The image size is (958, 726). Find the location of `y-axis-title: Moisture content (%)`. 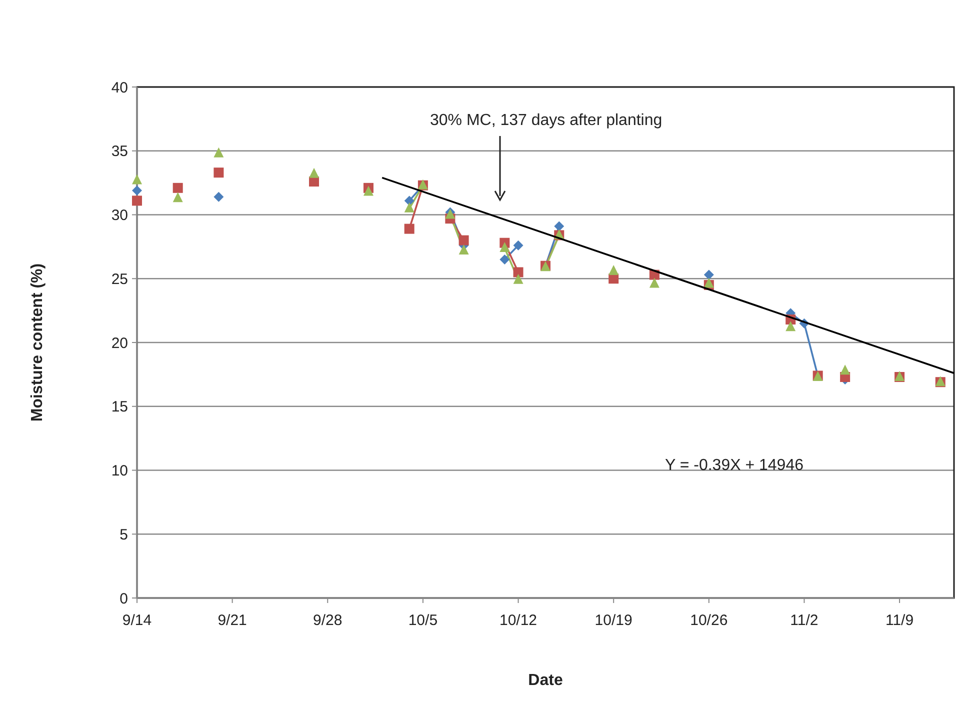

y-axis-title: Moisture content (%) is located at coordinates (37, 342).